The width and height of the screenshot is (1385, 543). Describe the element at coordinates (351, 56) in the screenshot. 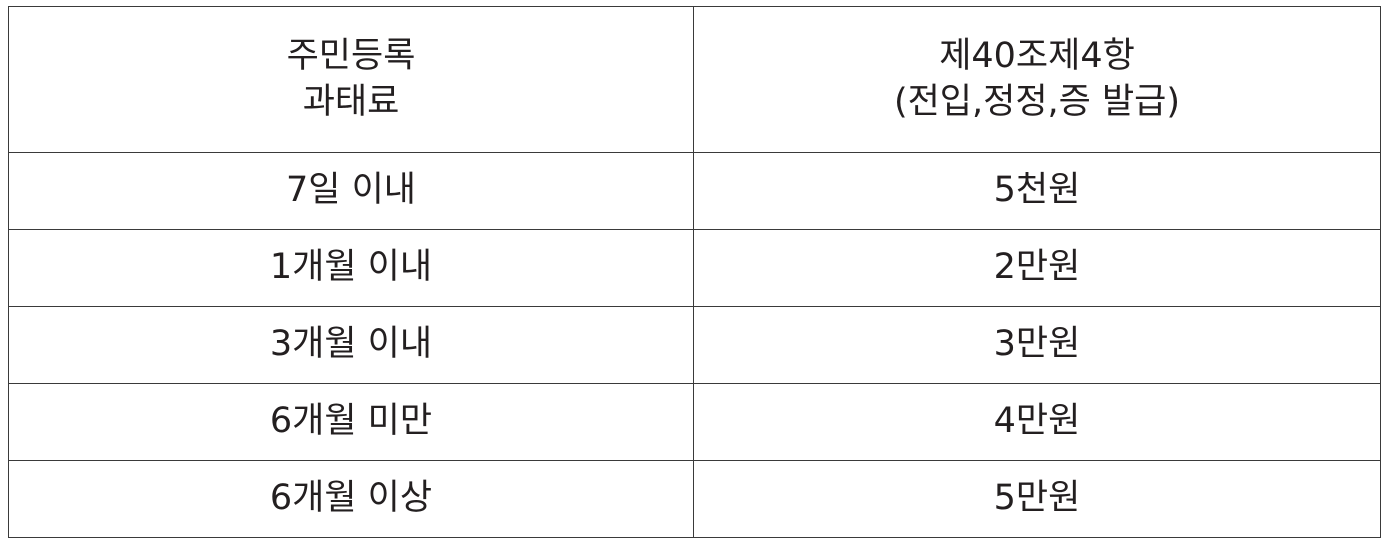

I see `header-fine-category-line1: 주민등록` at that location.